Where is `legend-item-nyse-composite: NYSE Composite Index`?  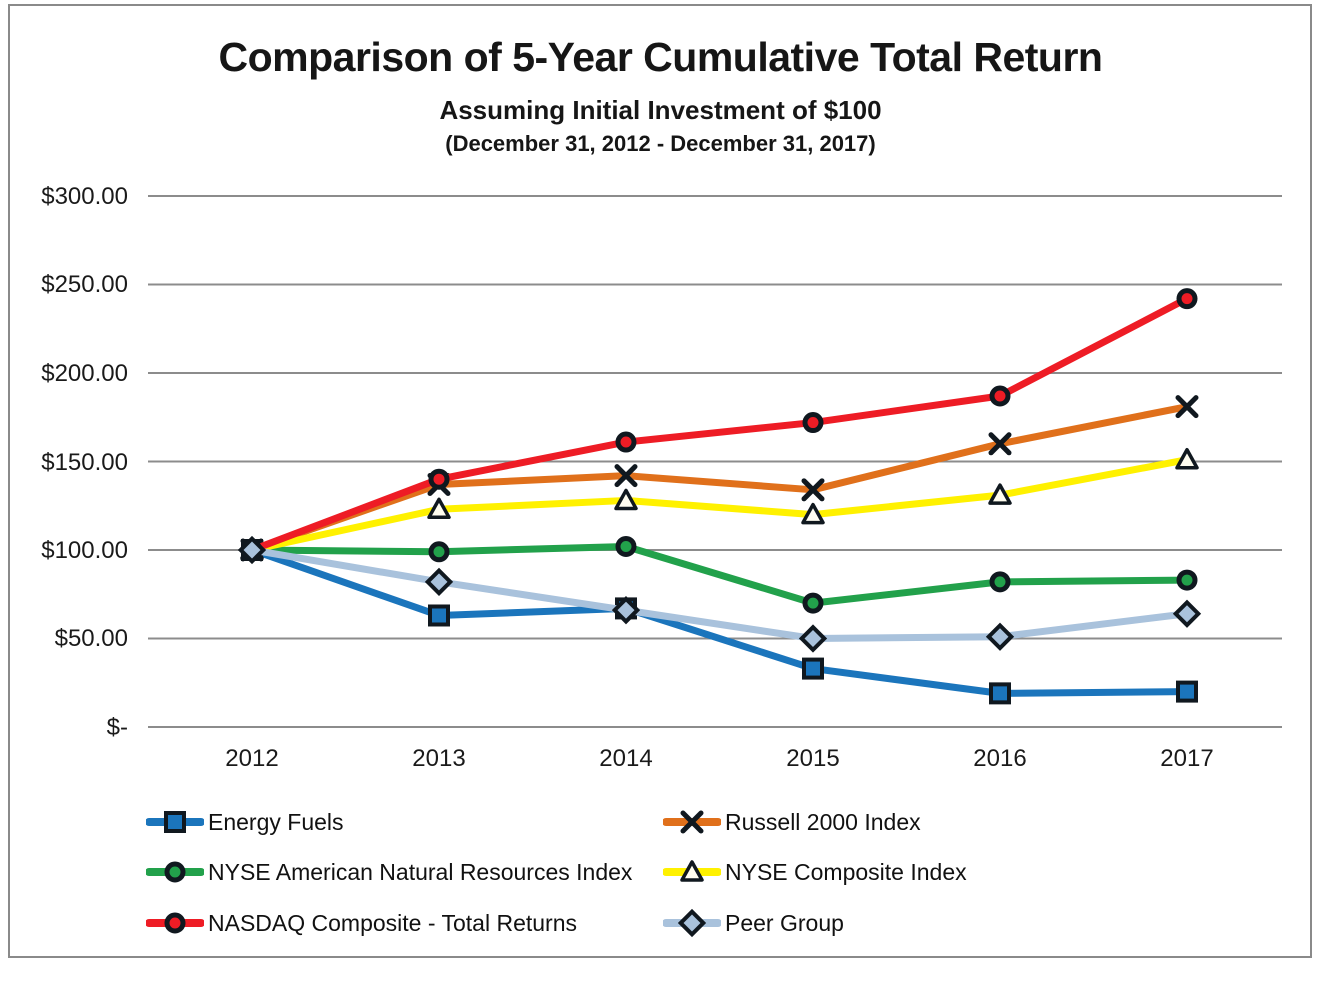
legend-item-nyse-composite: NYSE Composite Index is located at coordinates (815, 872).